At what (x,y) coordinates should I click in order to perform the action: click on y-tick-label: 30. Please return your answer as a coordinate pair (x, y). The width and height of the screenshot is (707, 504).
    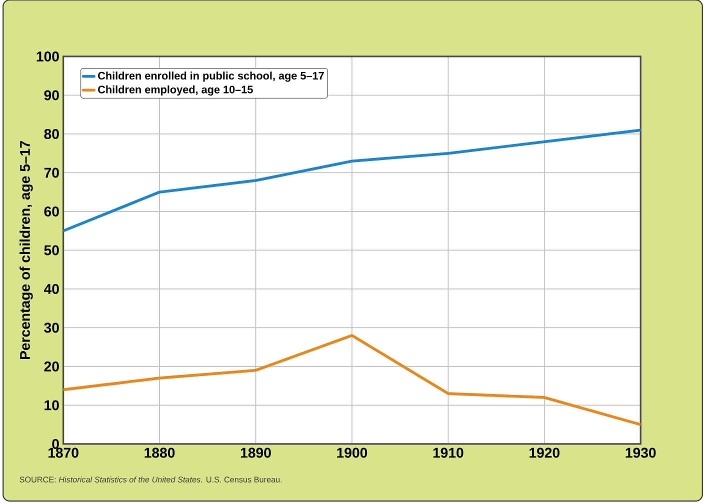
    Looking at the image, I should click on (51, 327).